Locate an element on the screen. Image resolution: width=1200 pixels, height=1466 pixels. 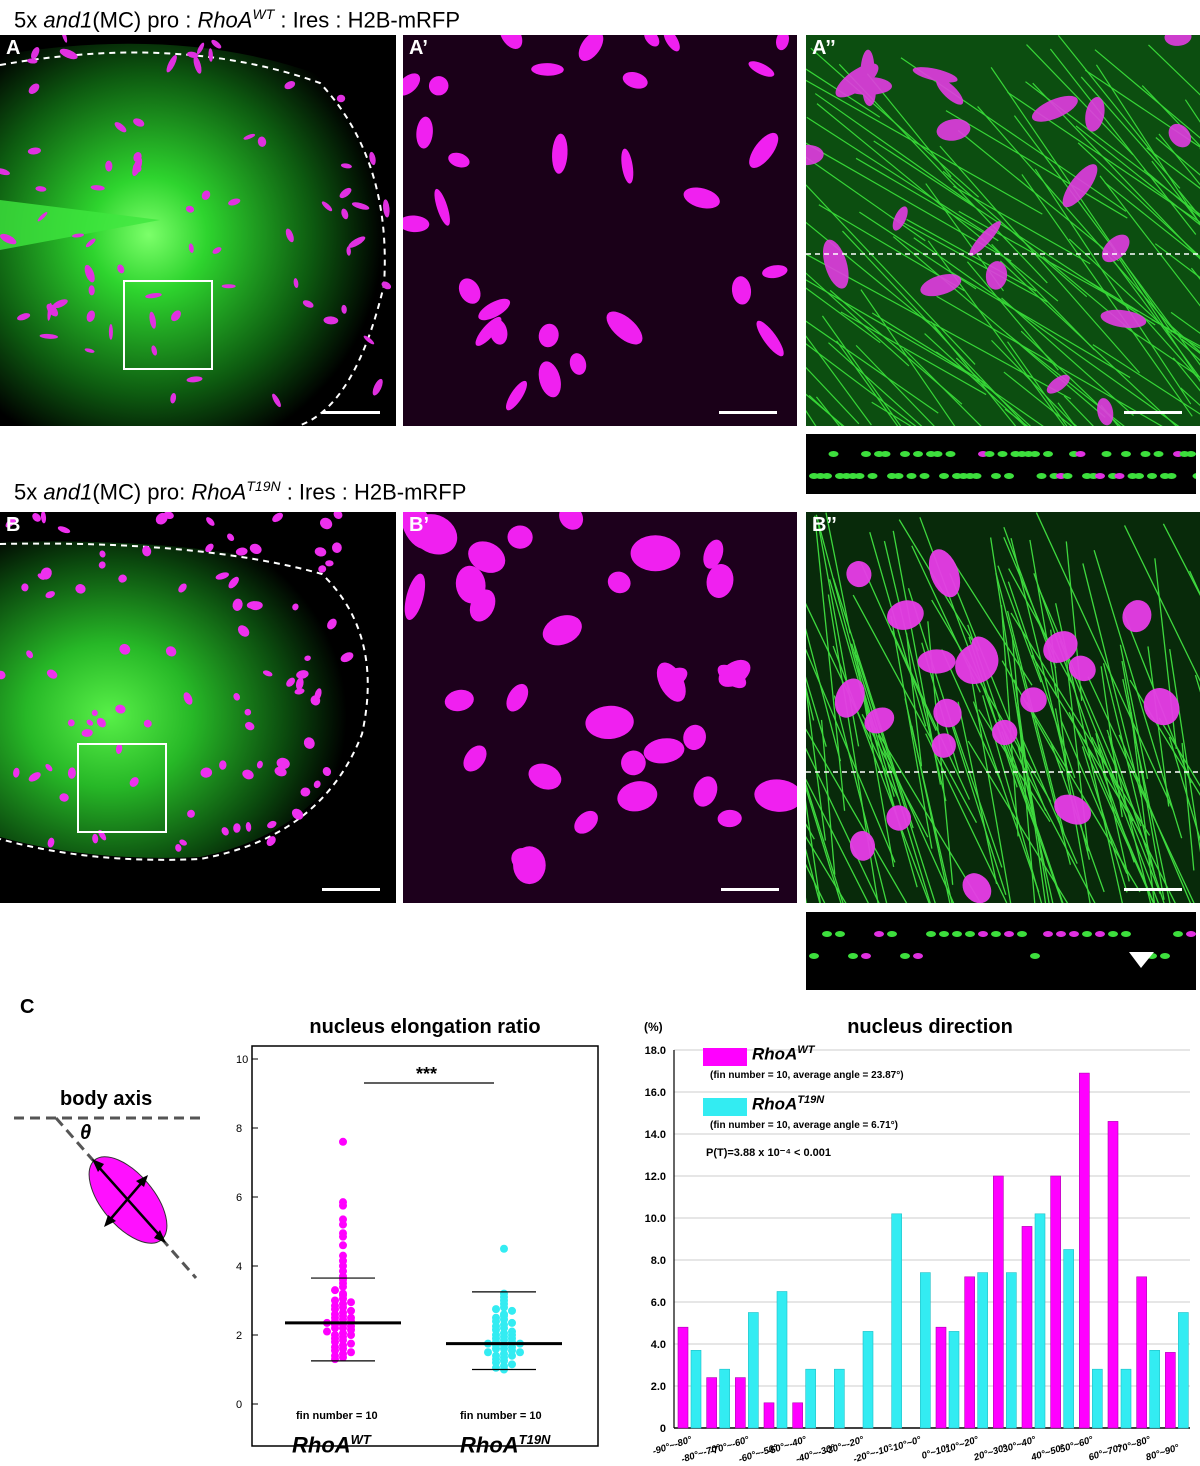
y-tick-label: 8 is located at coordinates (239, 1129).